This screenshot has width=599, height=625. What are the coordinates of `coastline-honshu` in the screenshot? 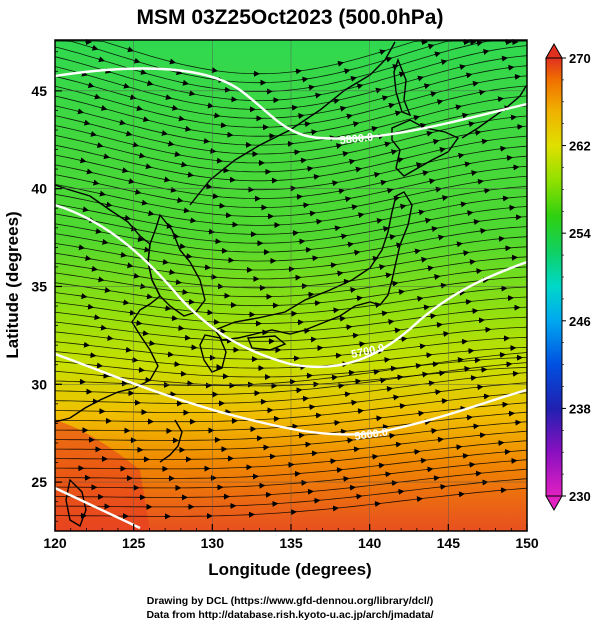 It's located at (313, 266).